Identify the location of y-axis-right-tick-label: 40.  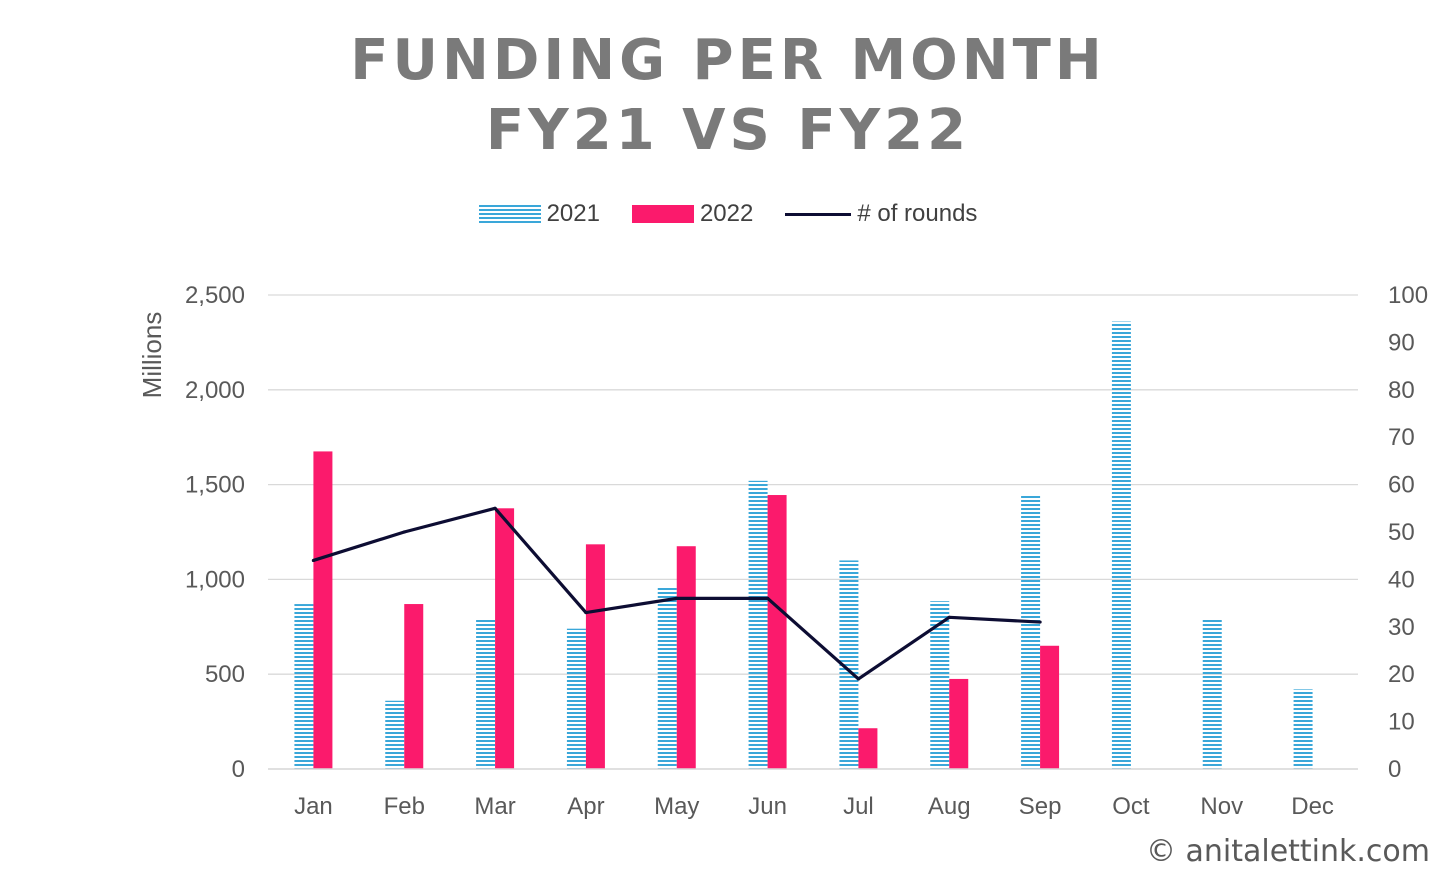
(1401, 579).